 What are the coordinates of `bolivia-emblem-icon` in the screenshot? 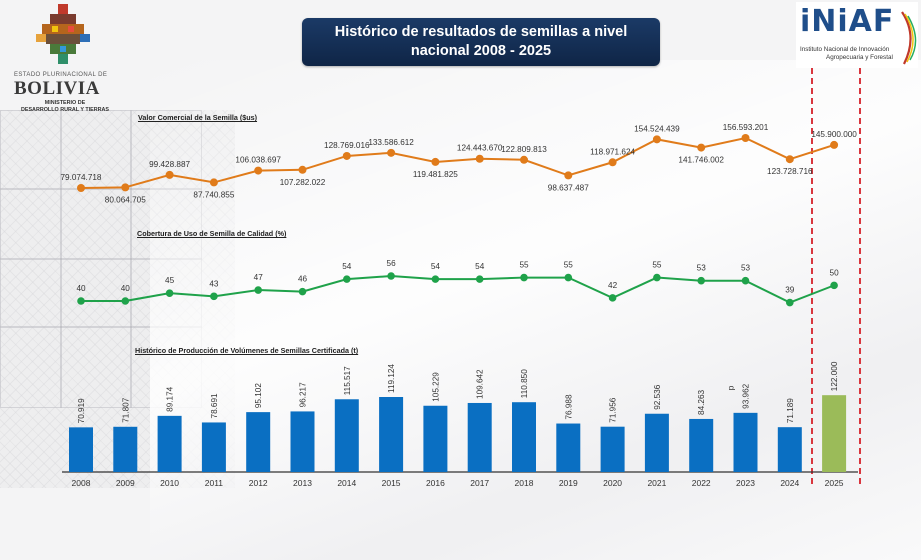 It's located at (63, 34).